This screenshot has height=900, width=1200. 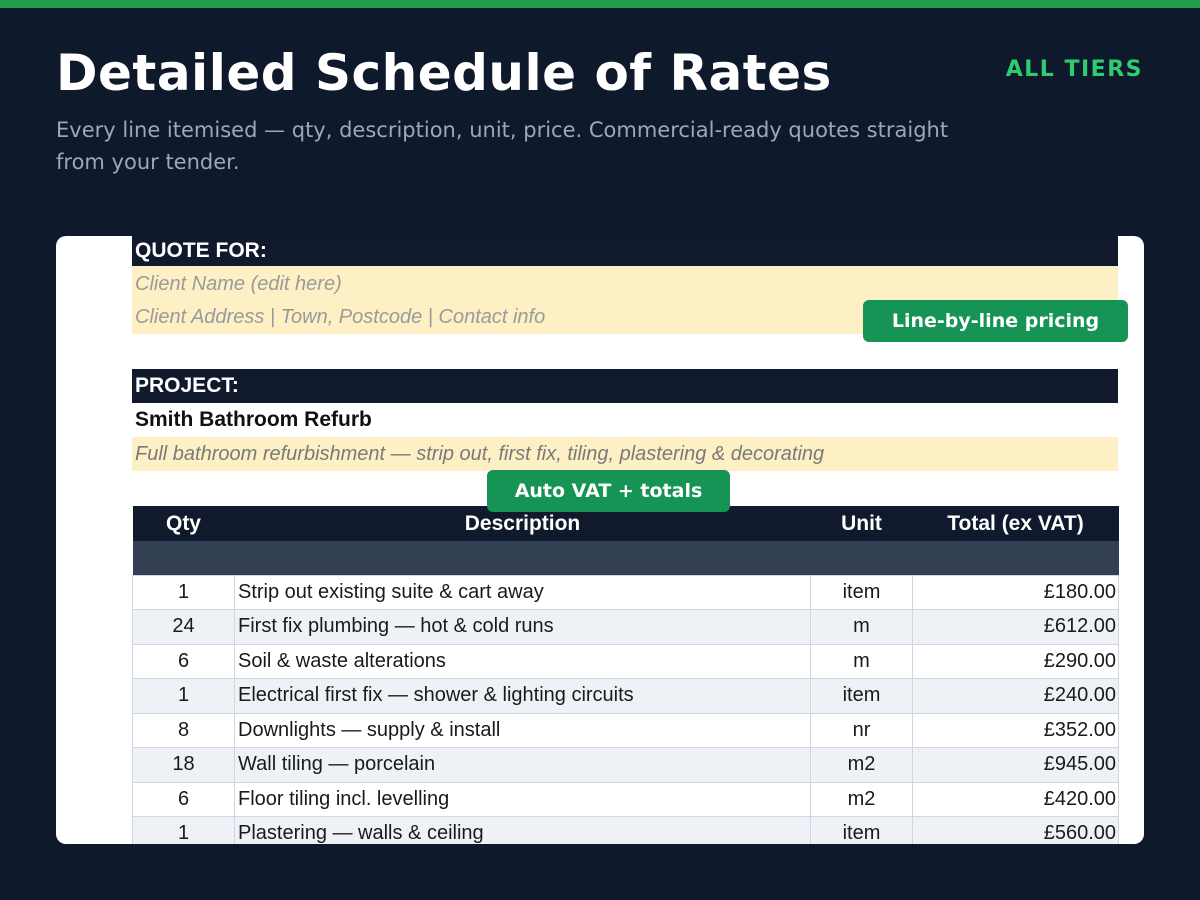 What do you see at coordinates (1015, 661) in the screenshot?
I see `total-cell: £290.00` at bounding box center [1015, 661].